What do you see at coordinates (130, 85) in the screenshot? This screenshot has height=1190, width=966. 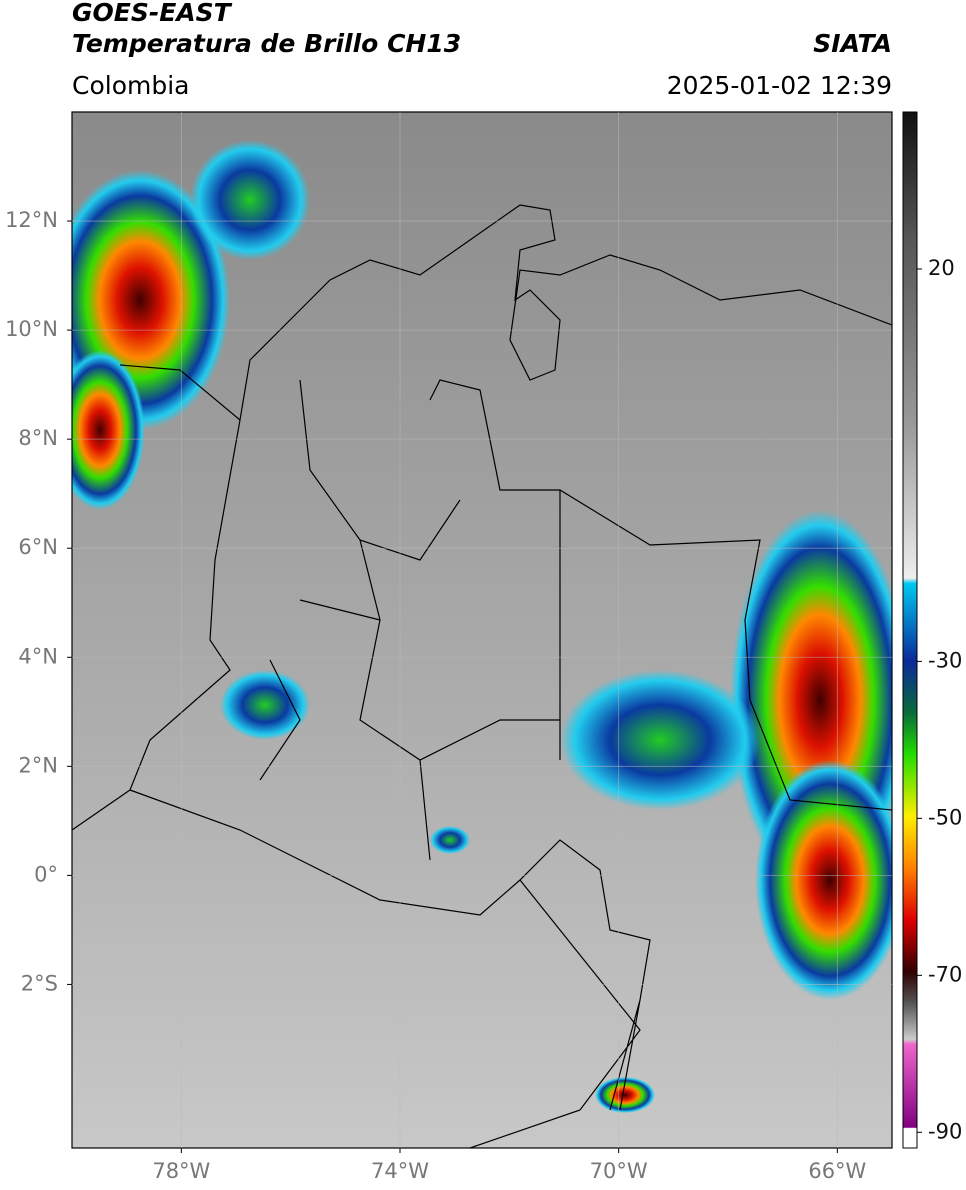 I see `region: Colombia` at bounding box center [130, 85].